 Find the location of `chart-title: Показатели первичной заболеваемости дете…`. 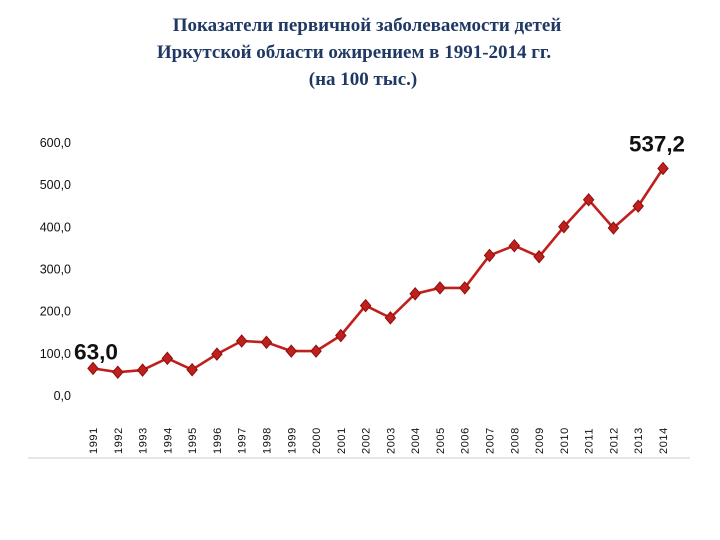

chart-title: Показатели первичной заболеваемости дете… is located at coordinates (360, 52).